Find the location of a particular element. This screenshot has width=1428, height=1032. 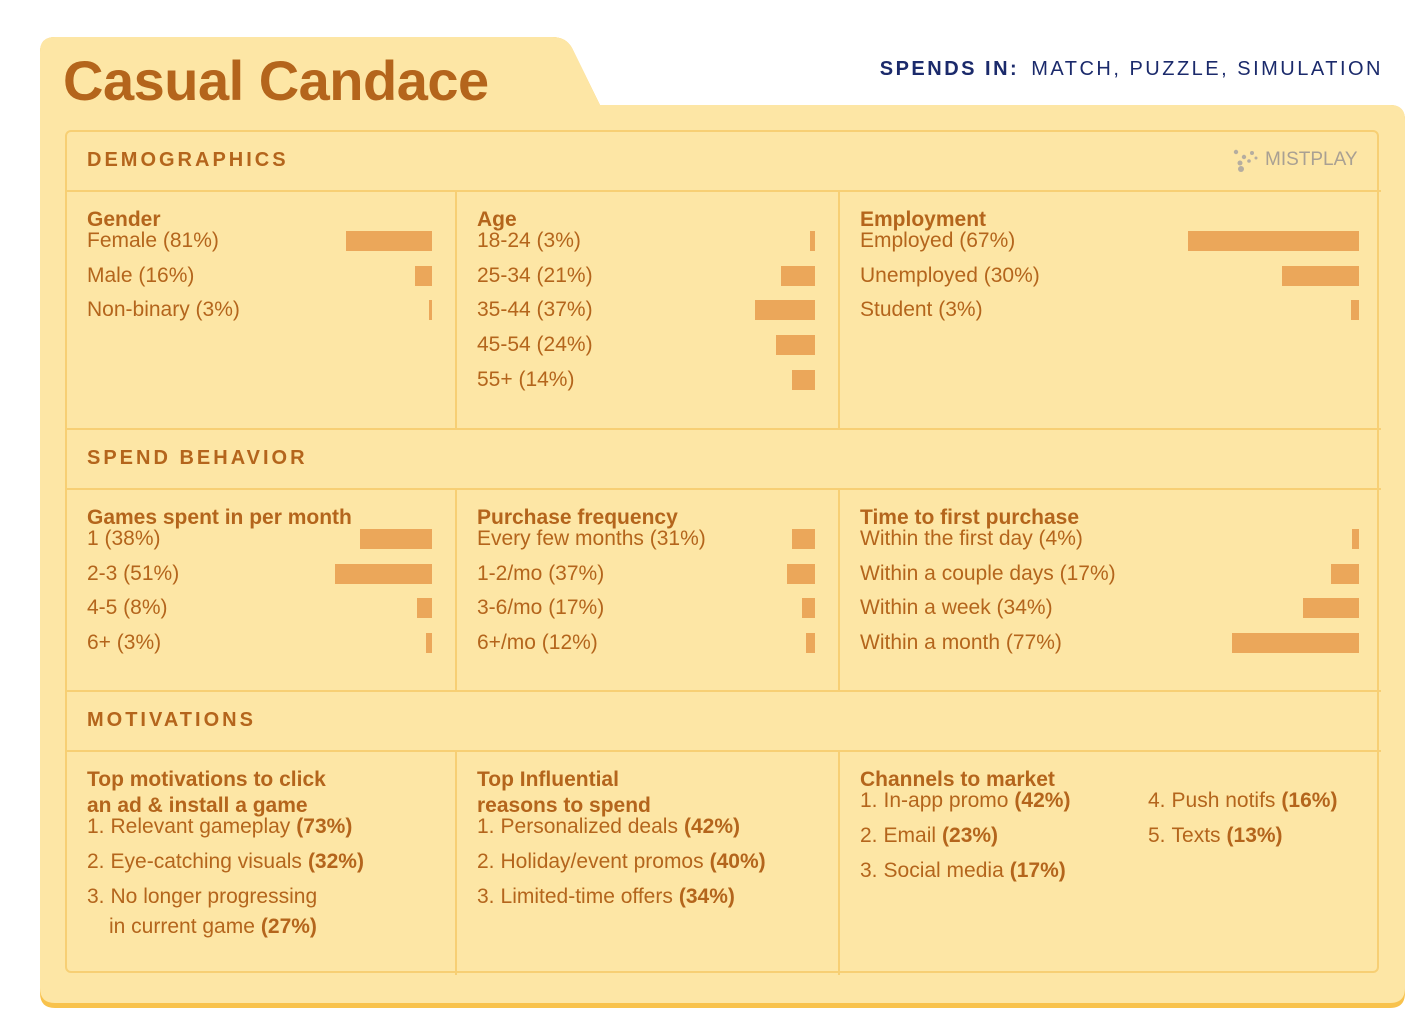

item-text: Personalized deals is located at coordinates (589, 826).